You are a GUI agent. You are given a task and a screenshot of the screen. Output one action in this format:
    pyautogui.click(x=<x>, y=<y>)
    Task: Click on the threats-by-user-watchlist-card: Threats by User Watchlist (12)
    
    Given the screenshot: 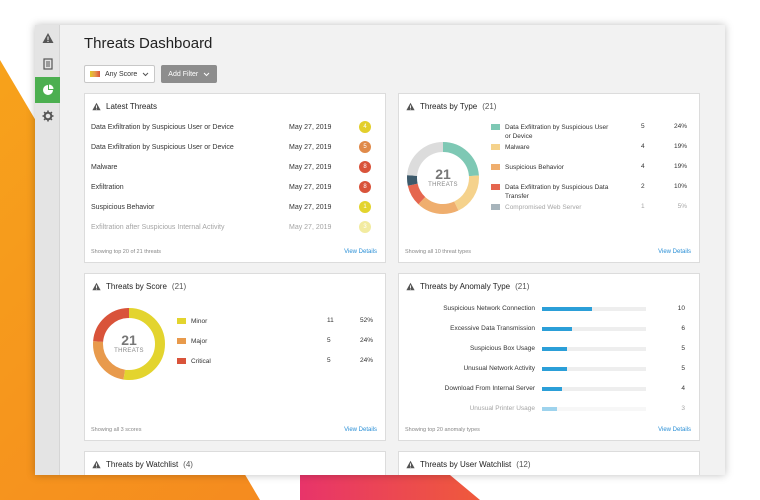 What is the action you would take?
    pyautogui.click(x=549, y=463)
    